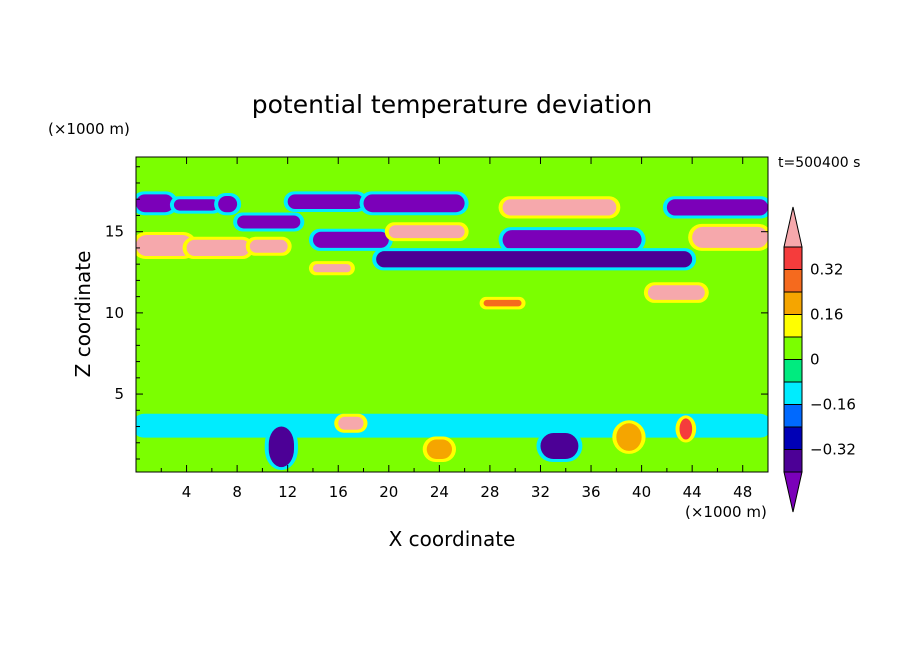  What do you see at coordinates (89, 129) in the screenshot?
I see `y-units-label: (×1000 m)` at bounding box center [89, 129].